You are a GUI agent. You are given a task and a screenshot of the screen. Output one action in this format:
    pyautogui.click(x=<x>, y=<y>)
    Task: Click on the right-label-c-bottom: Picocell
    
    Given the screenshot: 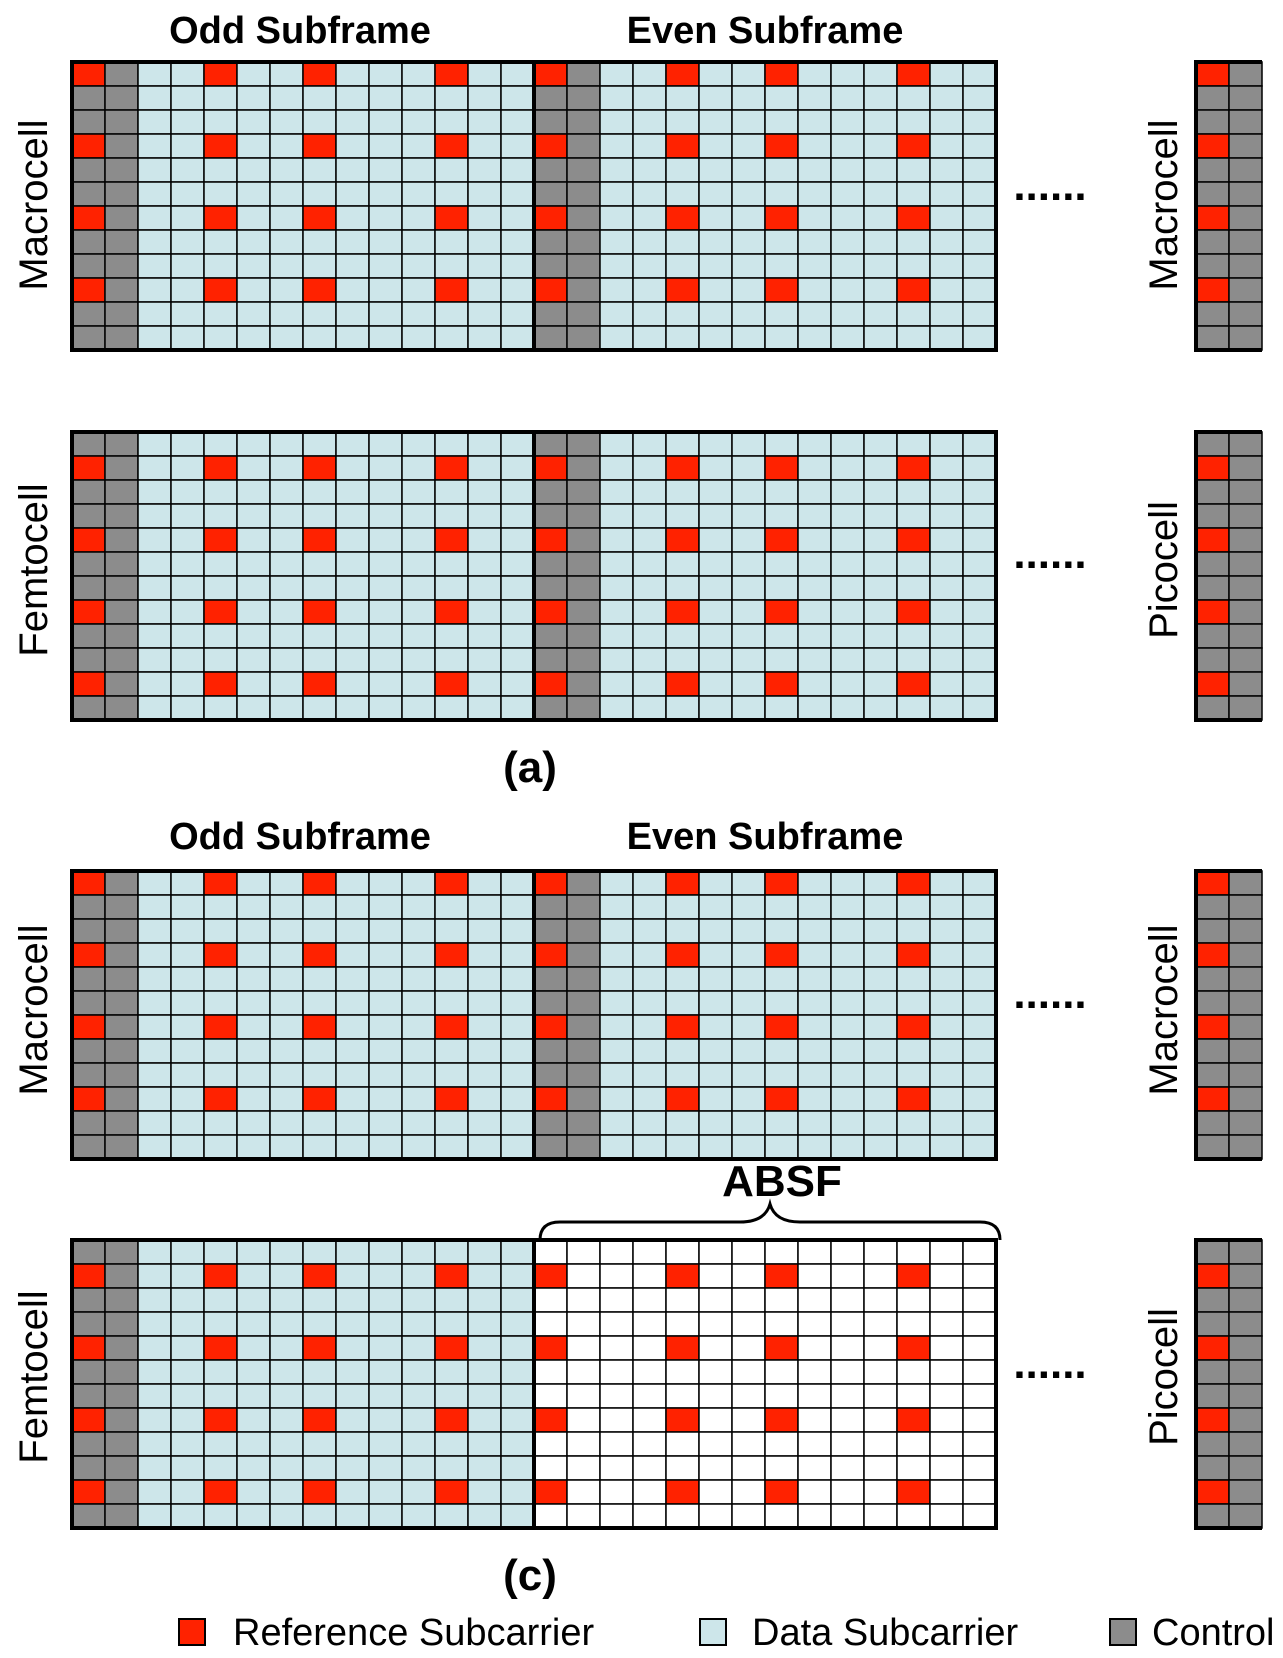 What is the action you would take?
    pyautogui.click(x=1164, y=1377)
    